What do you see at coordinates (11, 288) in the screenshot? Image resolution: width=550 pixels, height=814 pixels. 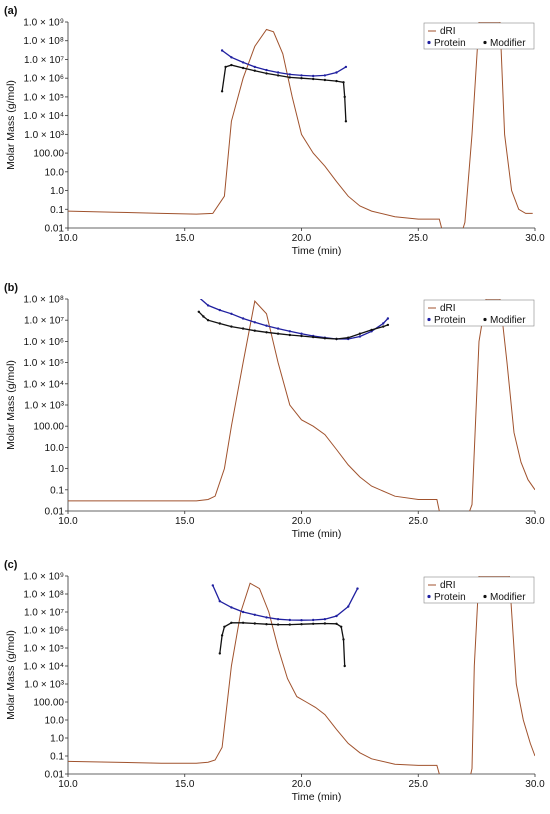 I see `panel-label: (b)` at bounding box center [11, 288].